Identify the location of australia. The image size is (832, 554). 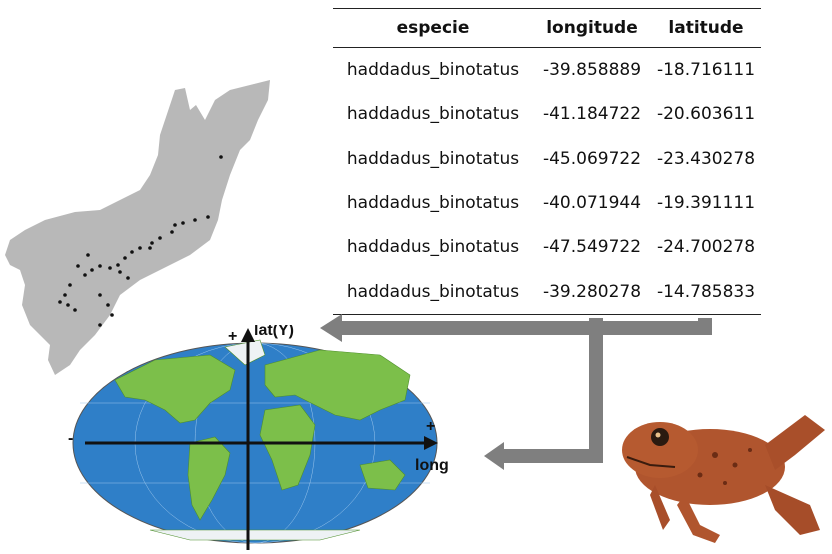
(382, 475).